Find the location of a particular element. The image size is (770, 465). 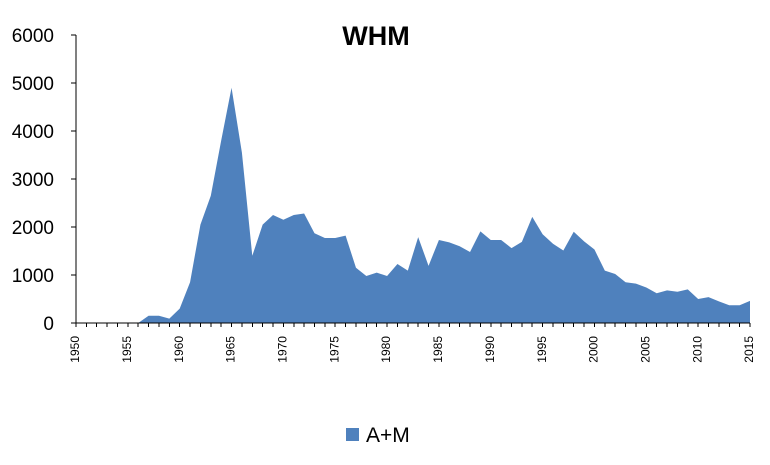

y-tick-label: 0 is located at coordinates (48, 324).